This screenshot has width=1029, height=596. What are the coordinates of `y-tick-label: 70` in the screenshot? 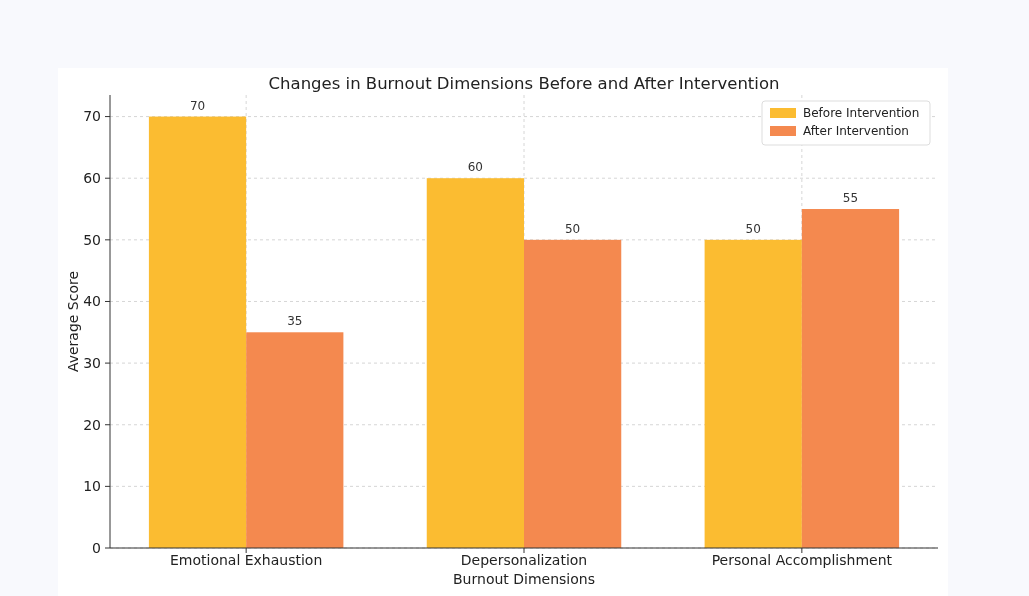 It's located at (92, 116).